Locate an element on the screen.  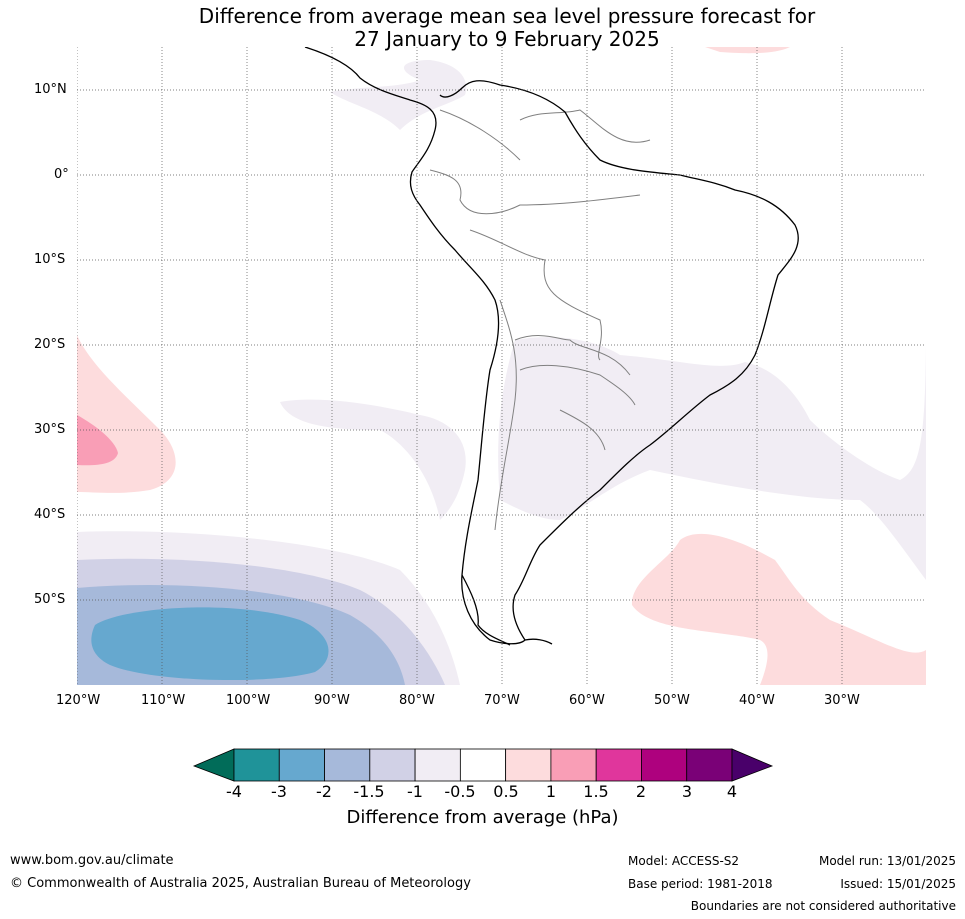
lat-label: 30°S is located at coordinates (50, 429).